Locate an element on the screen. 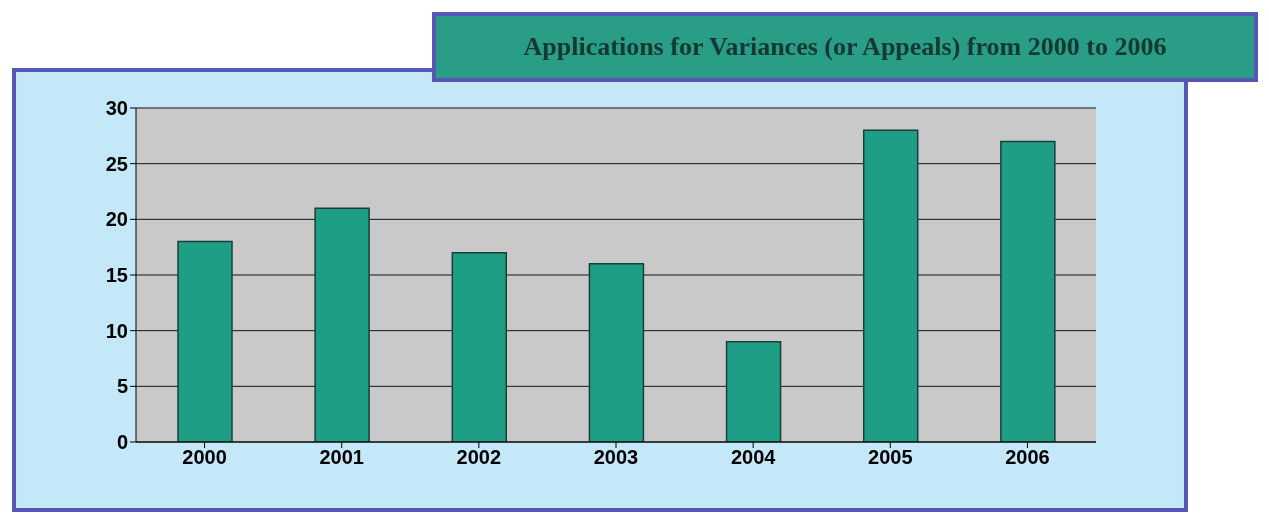 This screenshot has width=1269, height=516. y-tick-label: 15 is located at coordinates (116, 275).